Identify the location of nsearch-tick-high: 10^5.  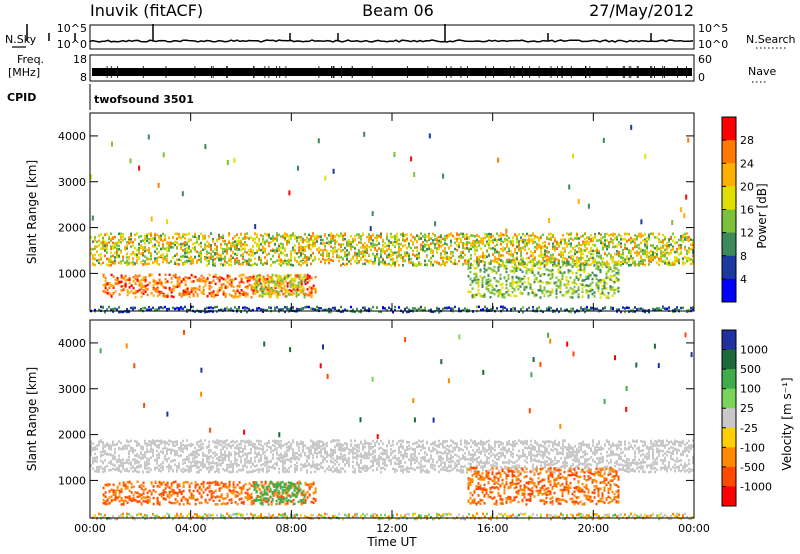
(713, 28).